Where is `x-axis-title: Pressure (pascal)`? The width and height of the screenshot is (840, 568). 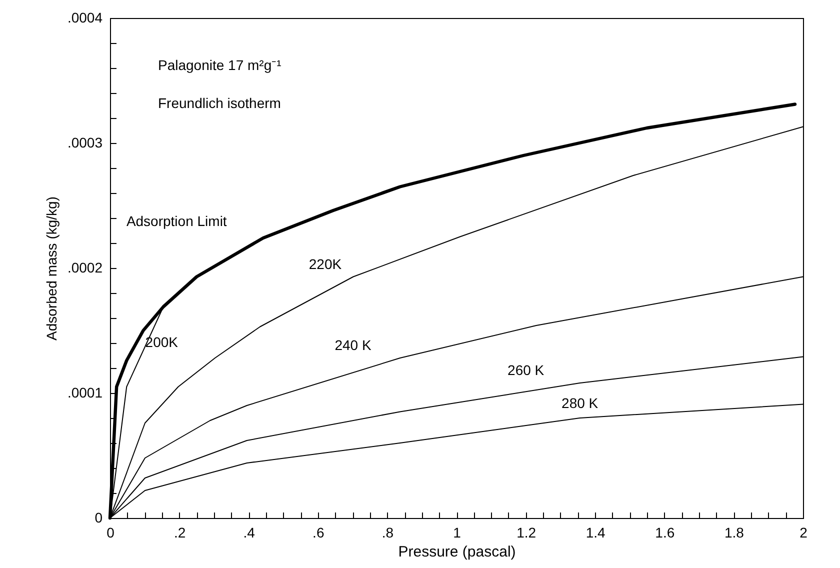 x-axis-title: Pressure (pascal) is located at coordinates (457, 552).